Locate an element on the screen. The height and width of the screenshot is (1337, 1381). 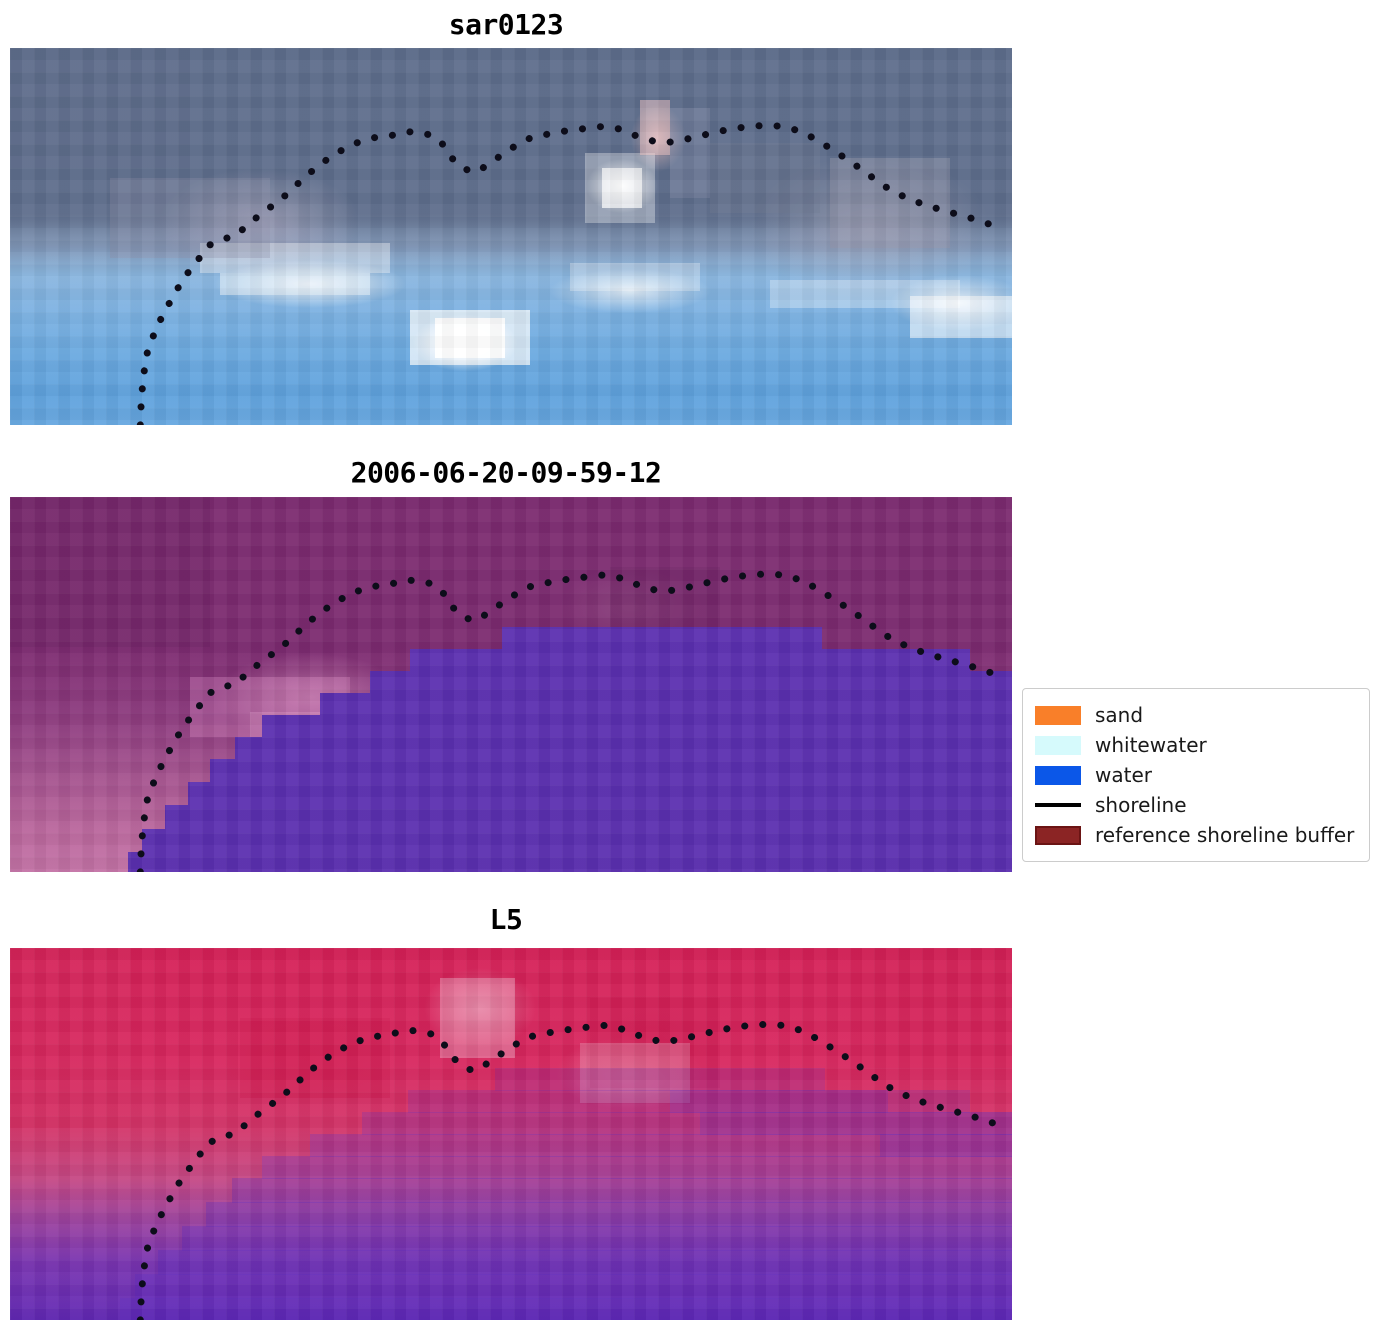
line-swatch-icon is located at coordinates (1058, 805).